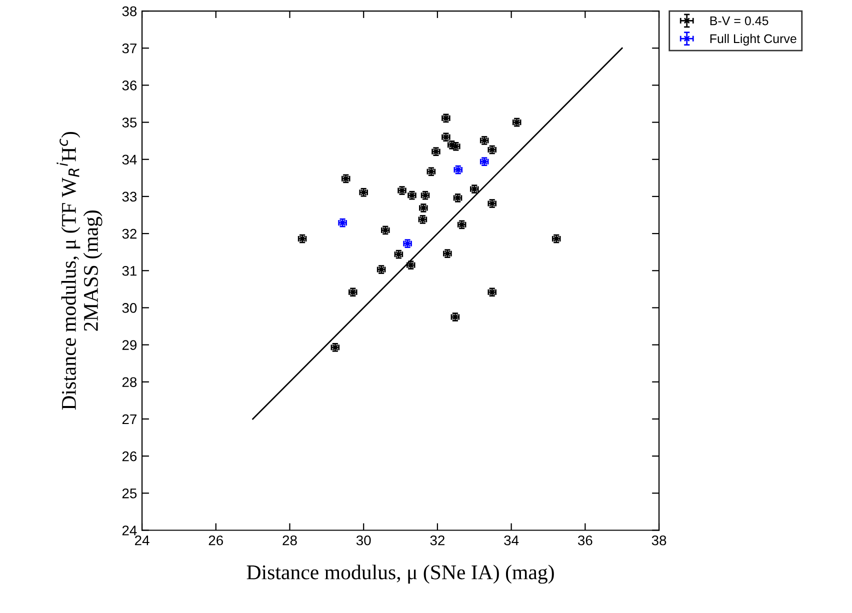 The height and width of the screenshot is (613, 852). What do you see at coordinates (363, 540) in the screenshot?
I see `x-tick-label: 30` at bounding box center [363, 540].